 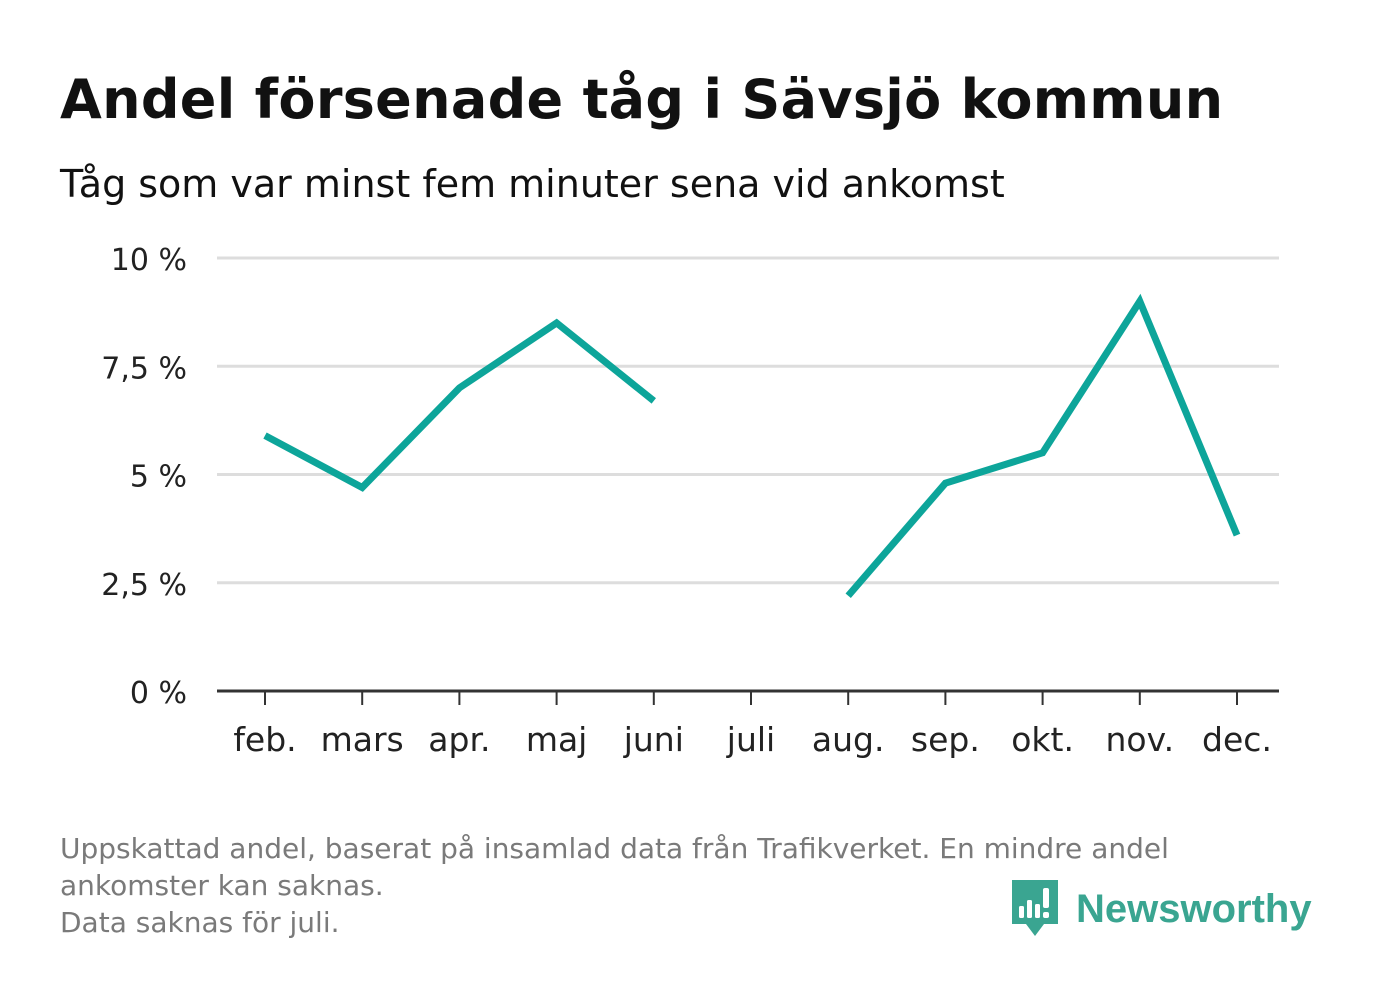 What do you see at coordinates (1194, 908) in the screenshot?
I see `brand-name: Newsworthy` at bounding box center [1194, 908].